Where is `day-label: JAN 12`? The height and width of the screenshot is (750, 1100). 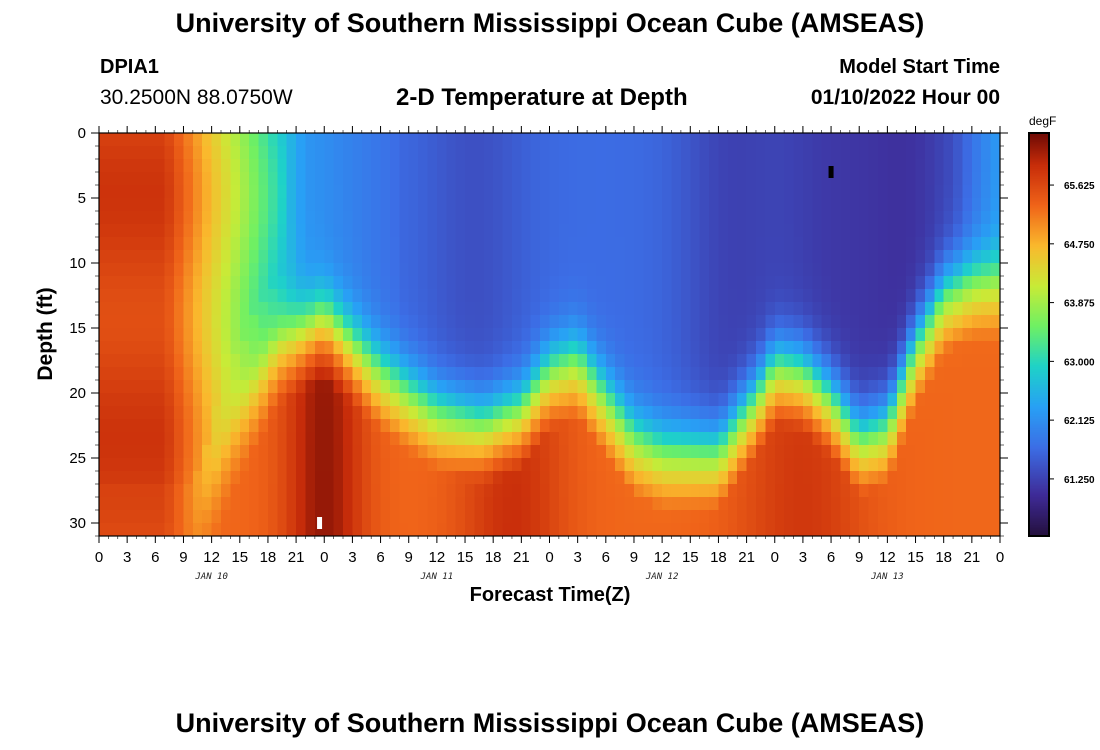
day-label: JAN 12 is located at coordinates (662, 577).